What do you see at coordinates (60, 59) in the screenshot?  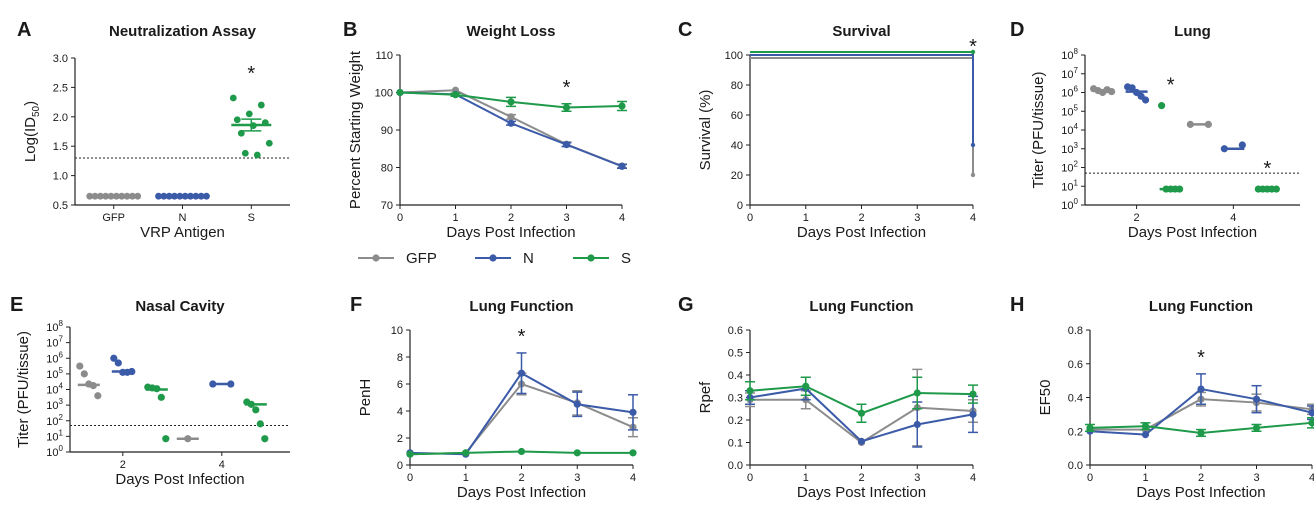 I see `panel-a-ytick-label: 3.0` at bounding box center [60, 59].